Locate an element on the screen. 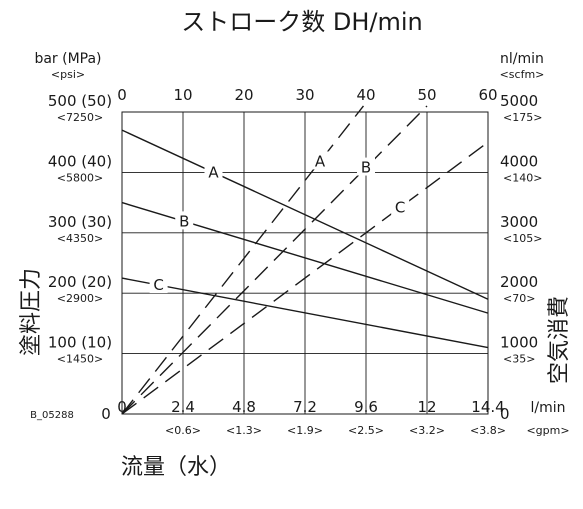 This screenshot has width=583, height=509. right-tick-sublabel: <70> is located at coordinates (519, 298).